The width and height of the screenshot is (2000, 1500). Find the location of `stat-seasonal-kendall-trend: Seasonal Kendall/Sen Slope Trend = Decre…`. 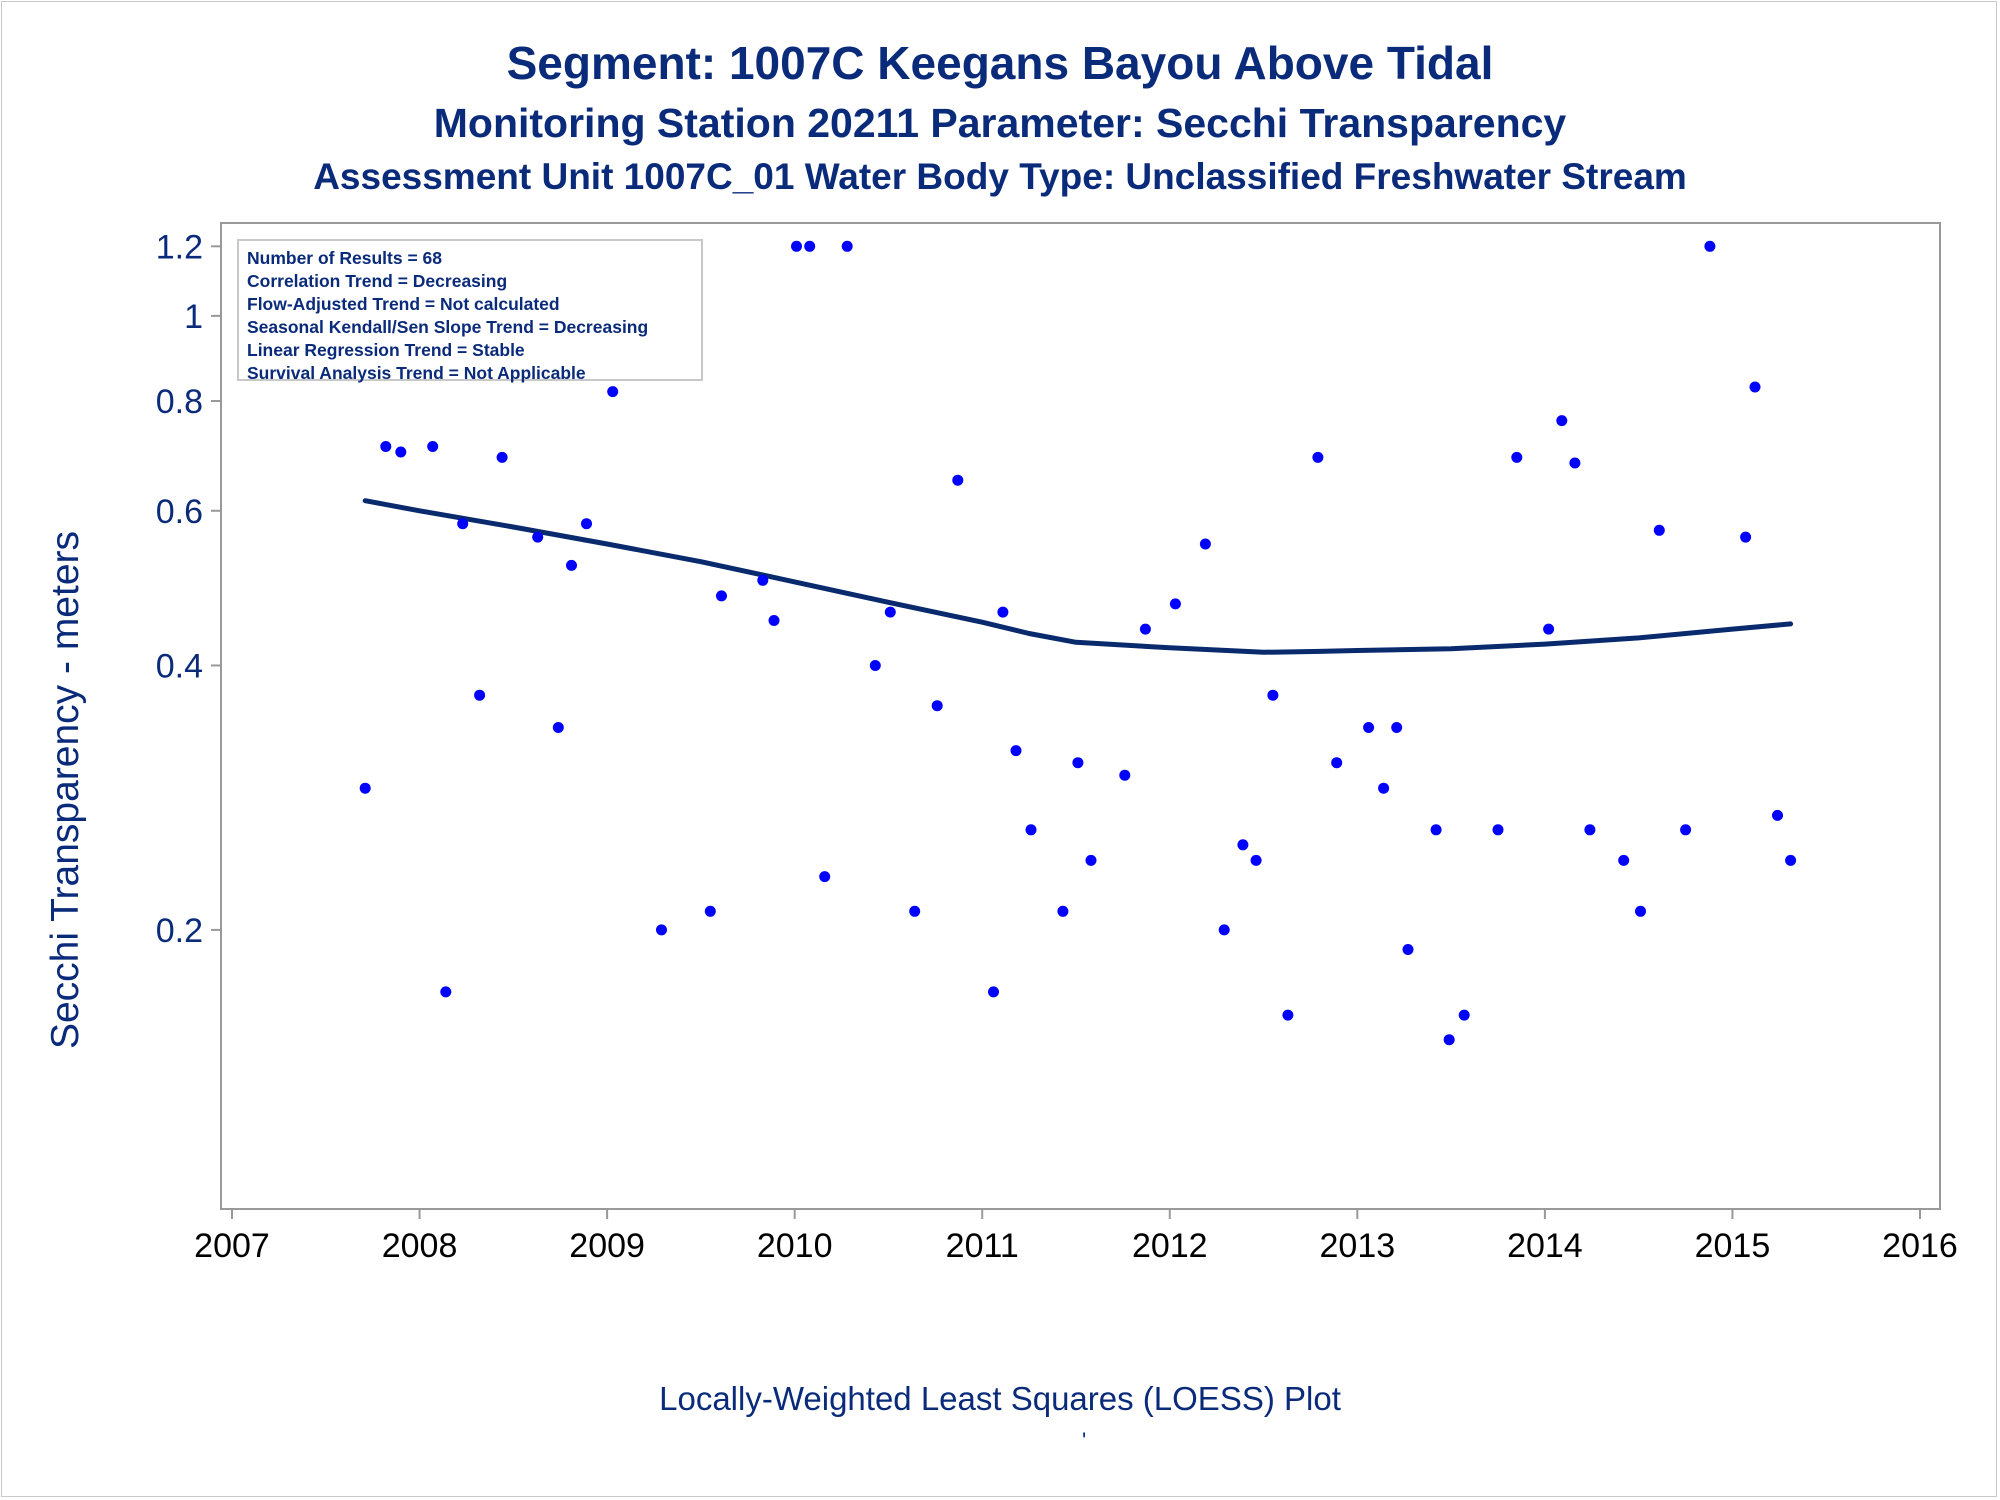

stat-seasonal-kendall-trend: Seasonal Kendall/Sen Slope Trend = Decre… is located at coordinates (448, 327).